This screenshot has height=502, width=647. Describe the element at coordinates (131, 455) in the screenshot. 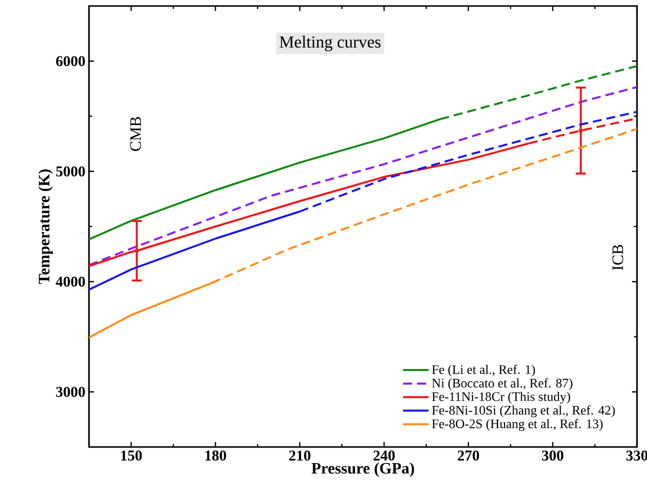

I see `x-tick-label: 150` at that location.